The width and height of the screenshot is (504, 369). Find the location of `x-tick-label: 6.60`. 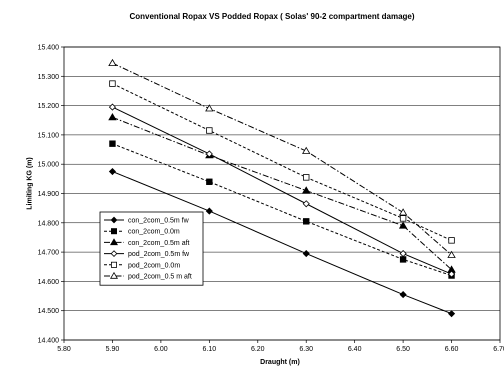

x-tick-label: 6.60 is located at coordinates (452, 349).